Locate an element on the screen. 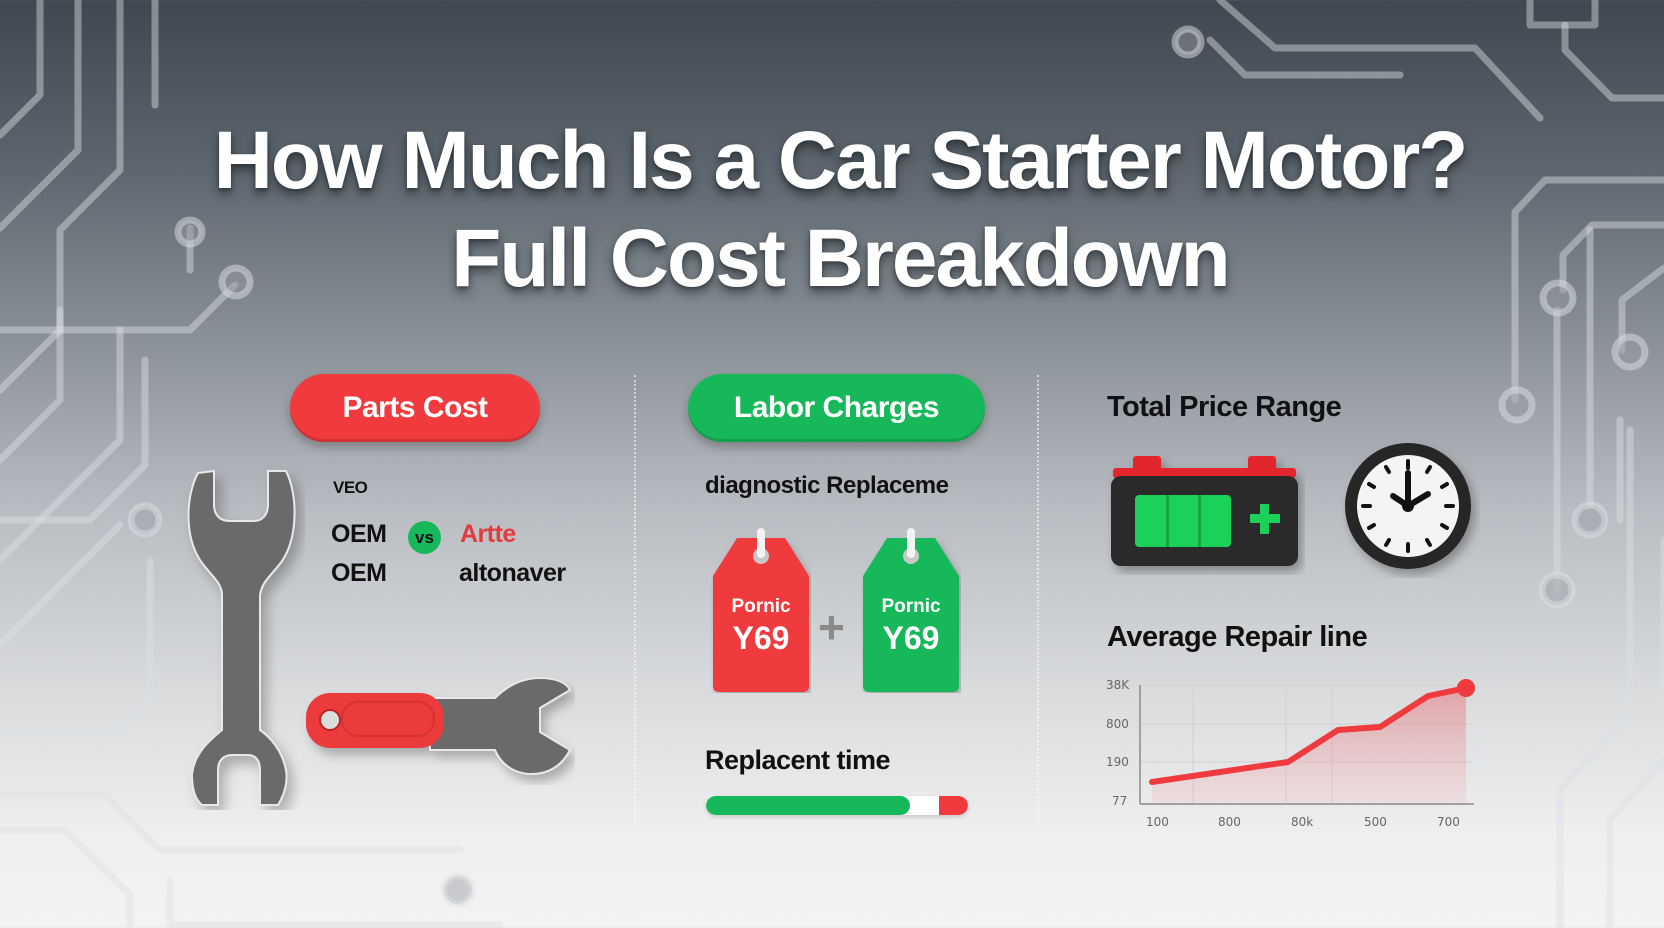 This screenshot has width=1664, height=928. x-tick-4: 500 is located at coordinates (1375, 822).